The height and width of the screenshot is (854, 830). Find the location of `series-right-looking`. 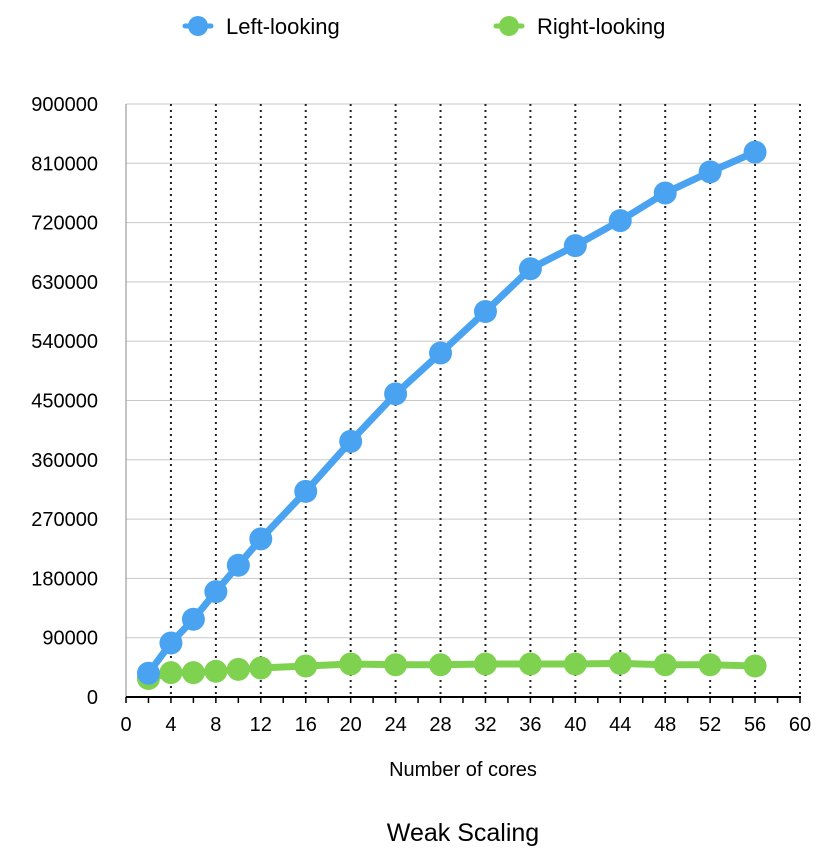

series-right-looking is located at coordinates (451, 671).